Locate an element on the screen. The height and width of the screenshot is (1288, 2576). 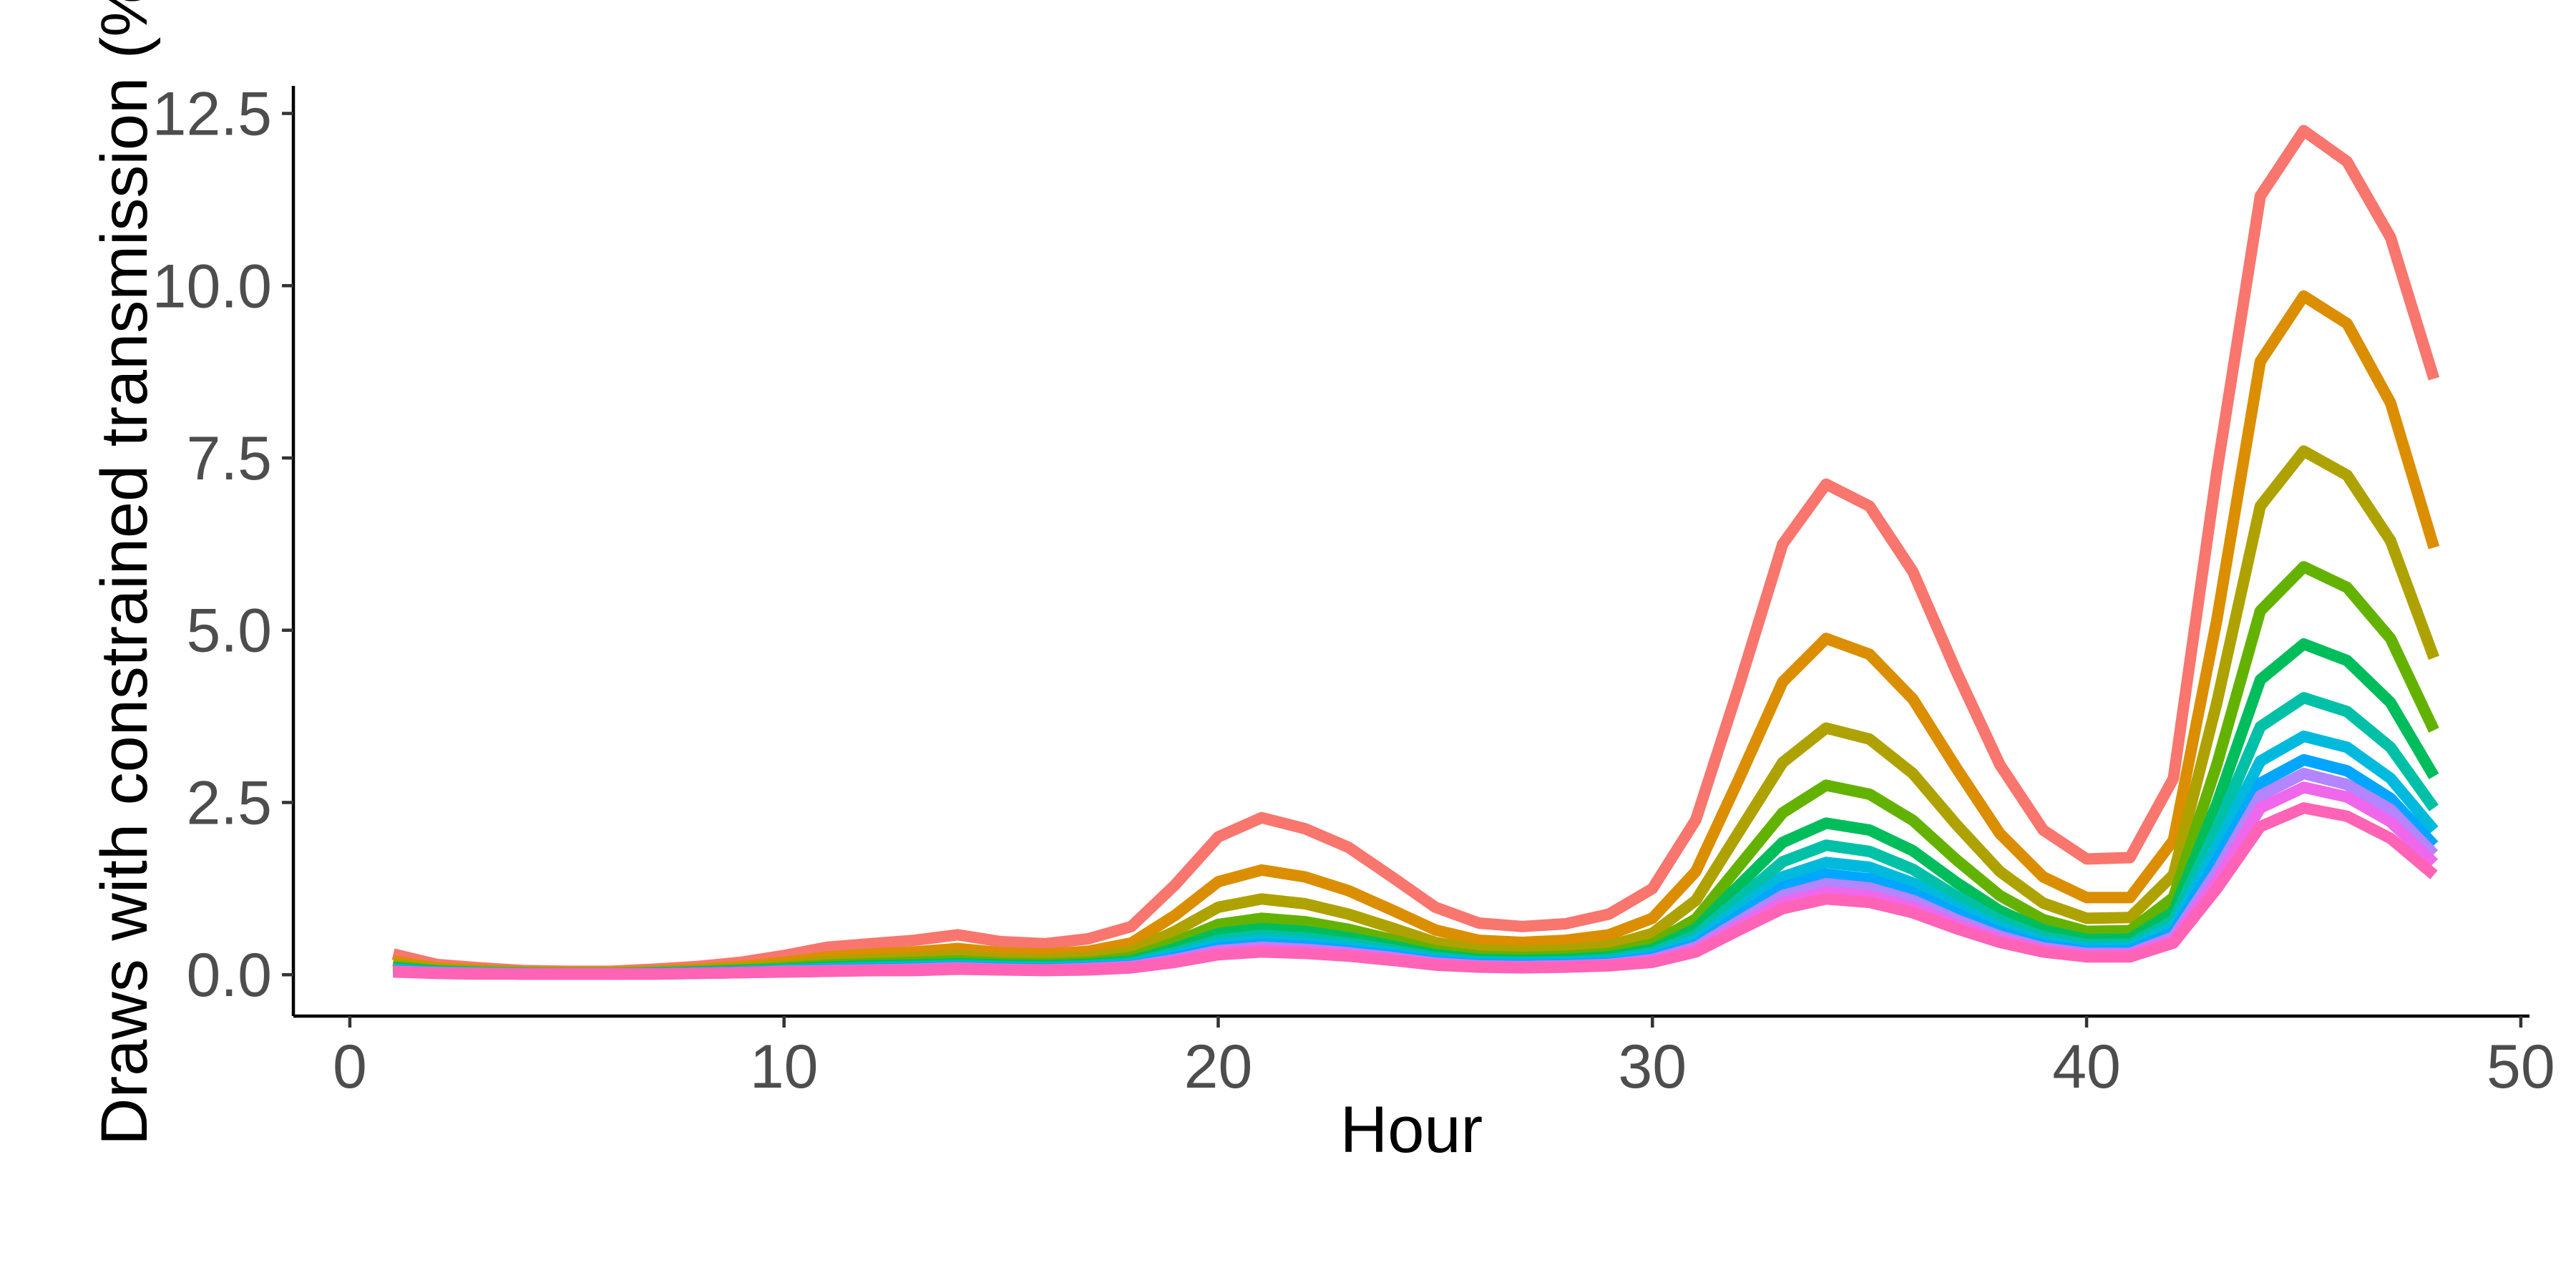
x-tick-label: 0 is located at coordinates (350, 1067).